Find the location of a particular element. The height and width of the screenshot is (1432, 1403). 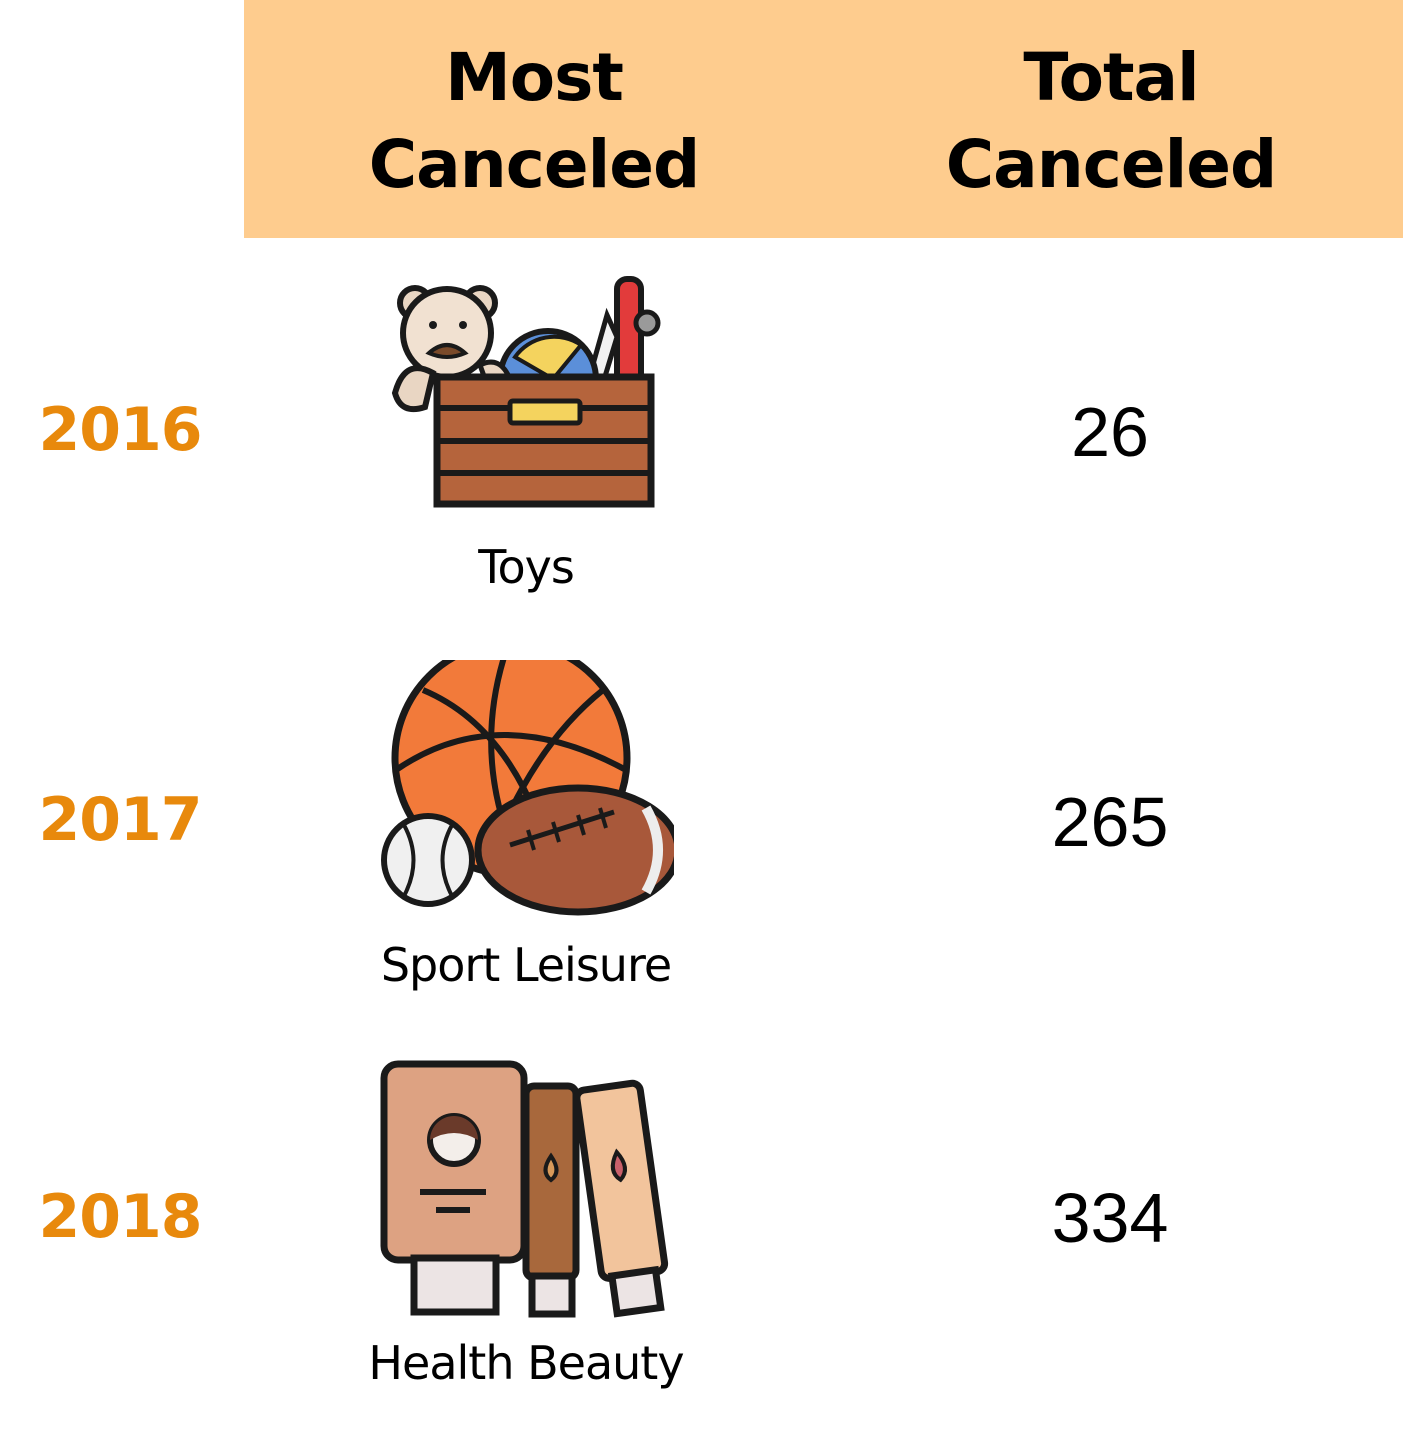

total-value: 26 is located at coordinates (1110, 432).